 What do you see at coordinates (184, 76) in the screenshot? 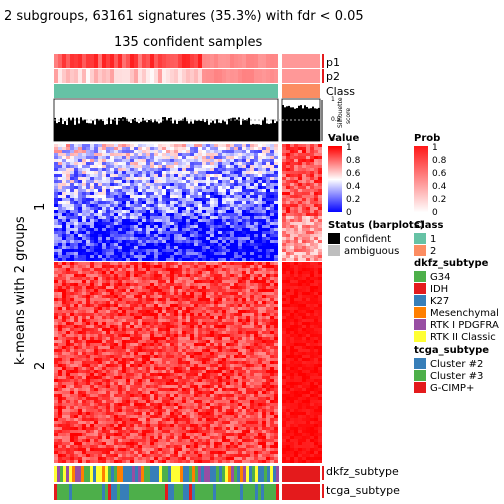
I see `p2-cell` at bounding box center [184, 76].